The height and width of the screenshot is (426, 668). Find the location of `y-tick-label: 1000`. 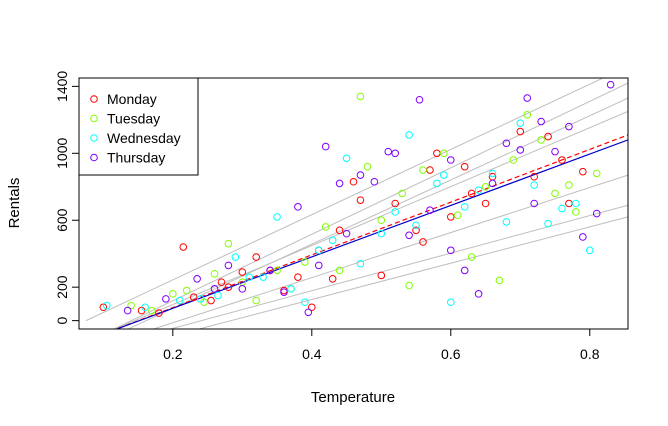

y-tick-label: 1000 is located at coordinates (62, 153).